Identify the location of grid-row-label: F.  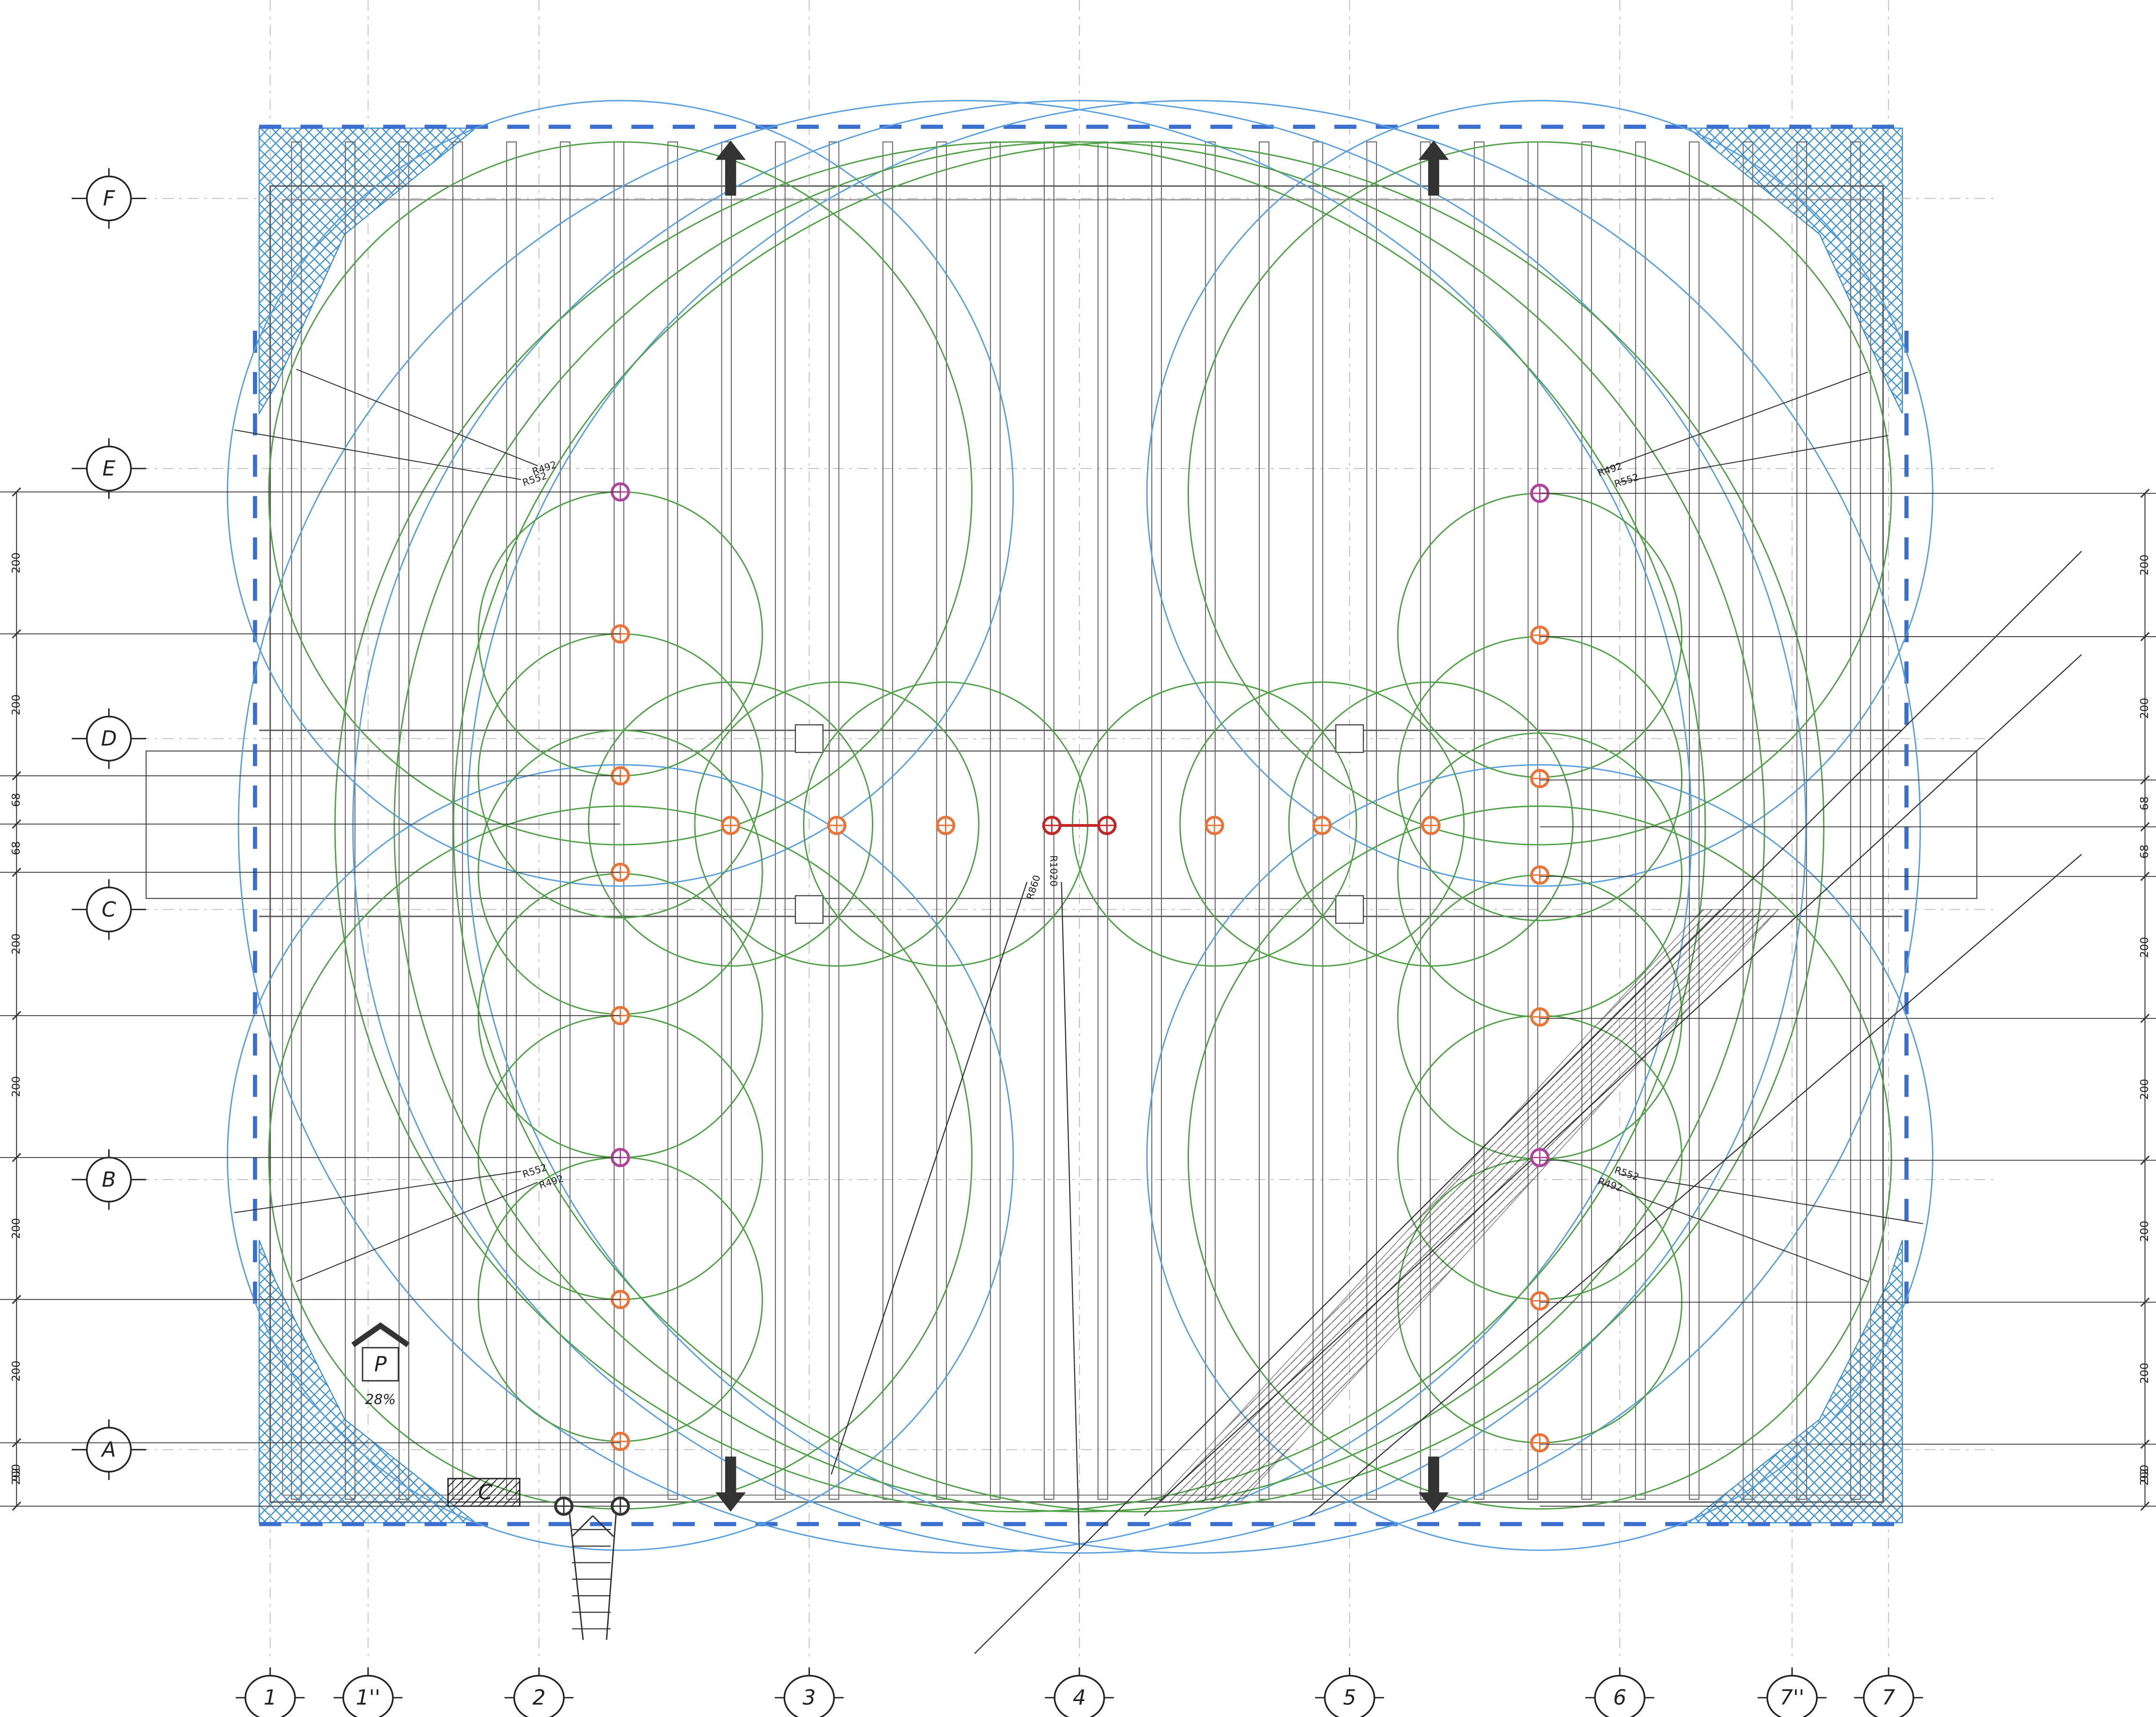
(109, 199).